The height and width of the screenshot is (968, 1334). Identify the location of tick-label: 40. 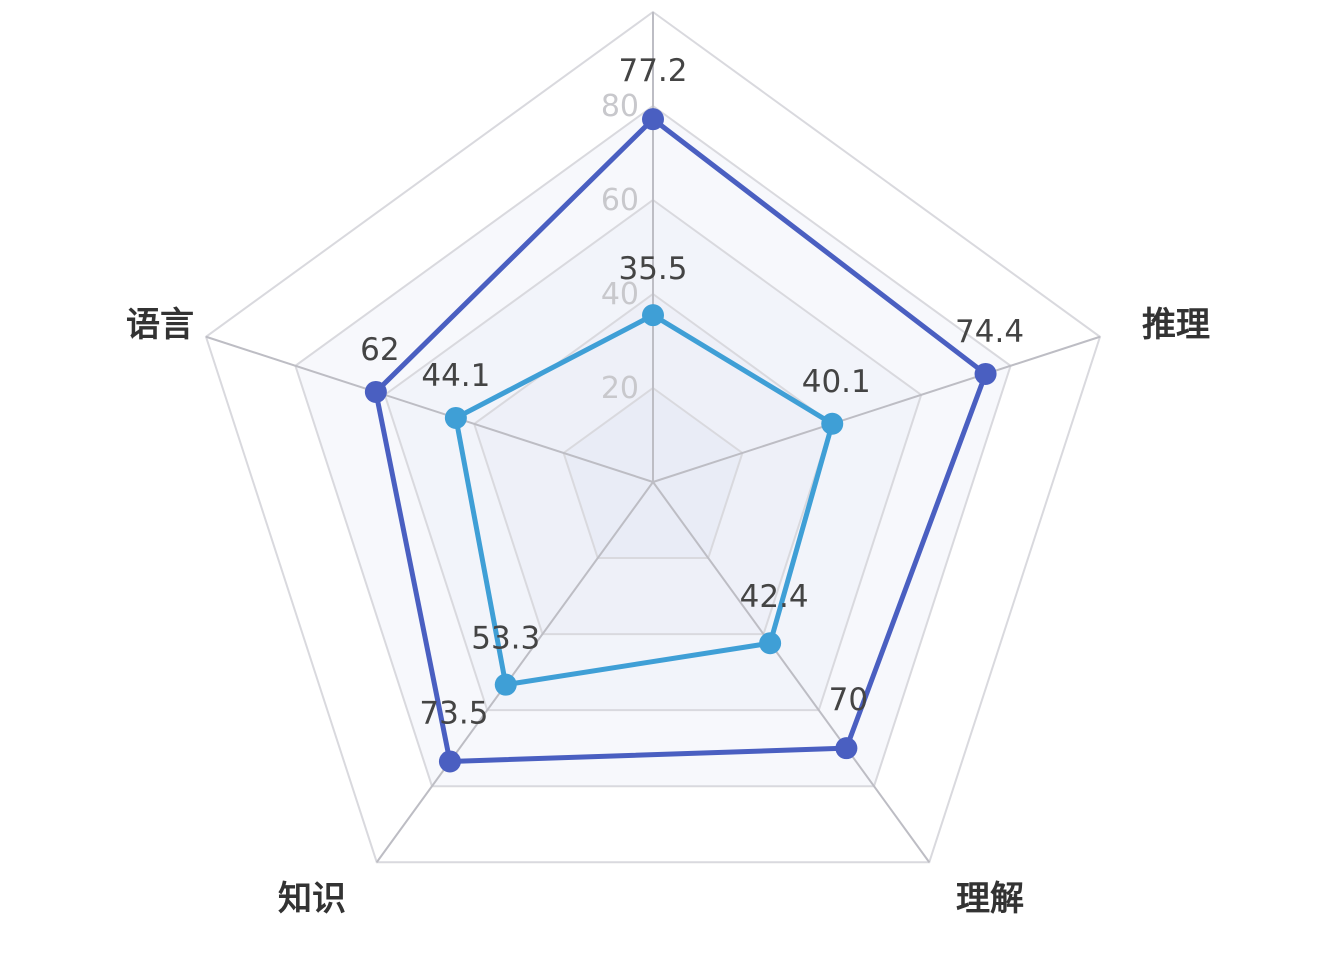
(620, 294).